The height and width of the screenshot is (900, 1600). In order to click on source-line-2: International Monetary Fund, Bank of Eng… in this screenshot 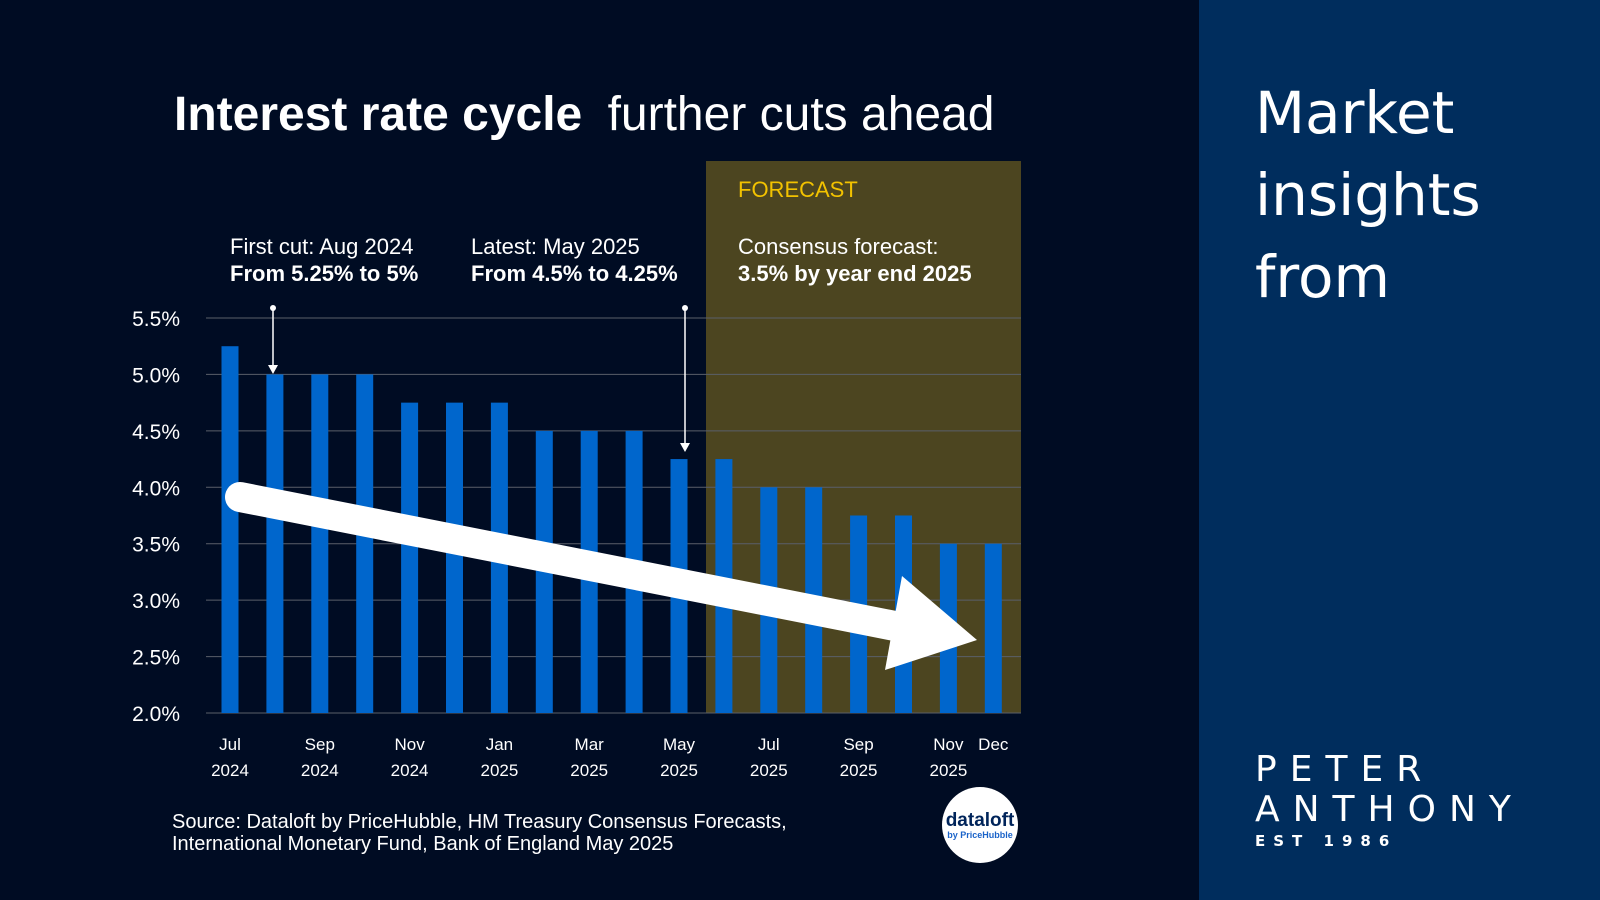, I will do `click(422, 844)`.